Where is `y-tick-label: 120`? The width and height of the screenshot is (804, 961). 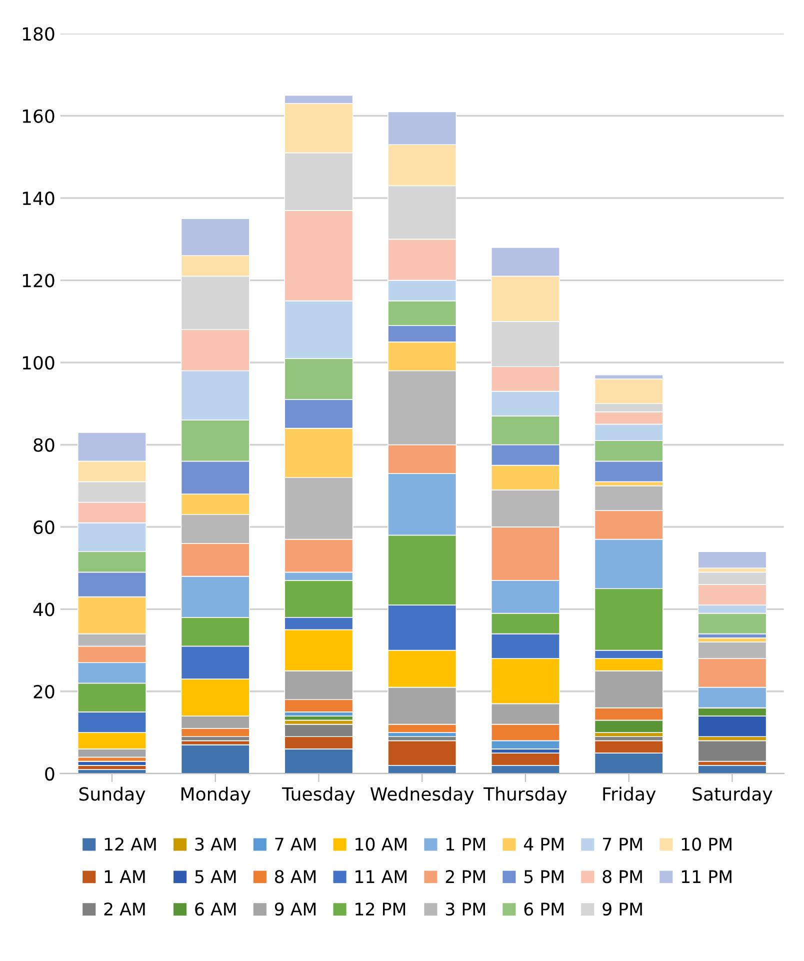
y-tick-label: 120 is located at coordinates (38, 281).